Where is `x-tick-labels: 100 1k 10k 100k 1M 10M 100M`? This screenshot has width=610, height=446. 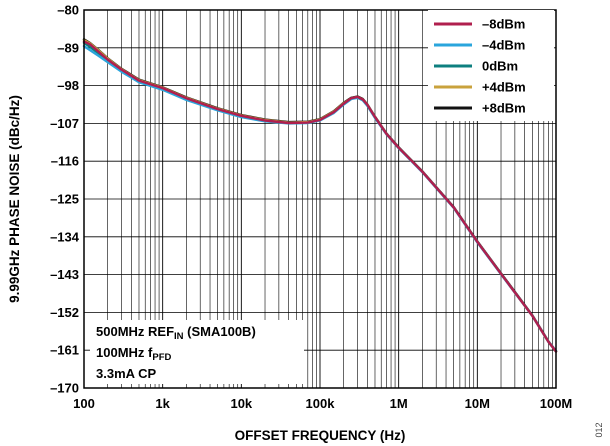 x-tick-labels: 100 1k 10k 100k 1M 10M 100M is located at coordinates (322, 403).